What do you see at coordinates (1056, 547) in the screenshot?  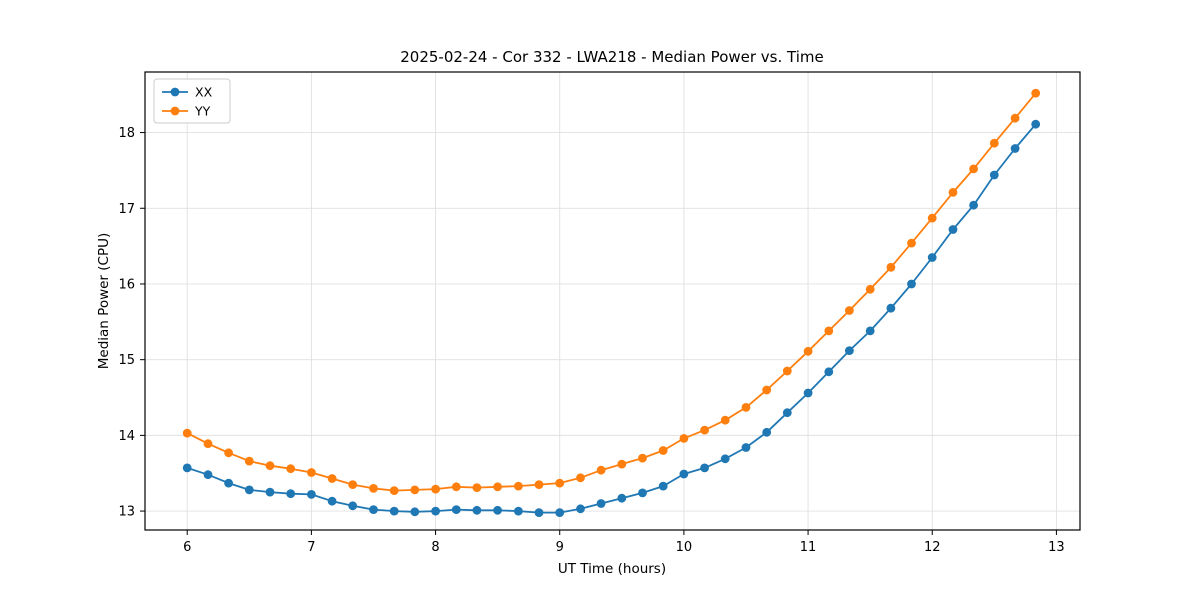 I see `x-tick-label: 13` at bounding box center [1056, 547].